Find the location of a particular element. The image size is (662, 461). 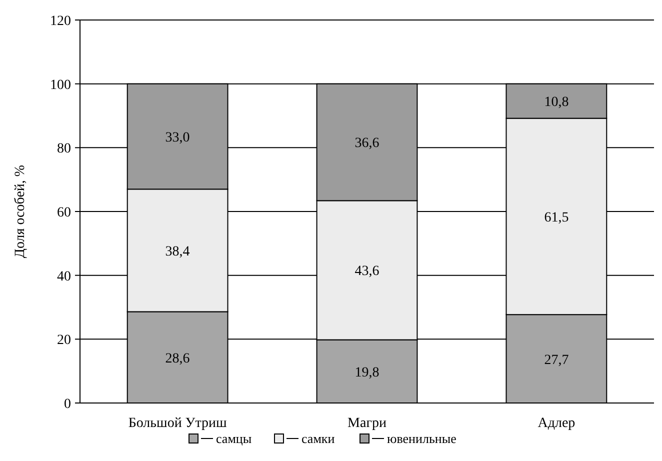

data-label: 36,6 is located at coordinates (367, 144).